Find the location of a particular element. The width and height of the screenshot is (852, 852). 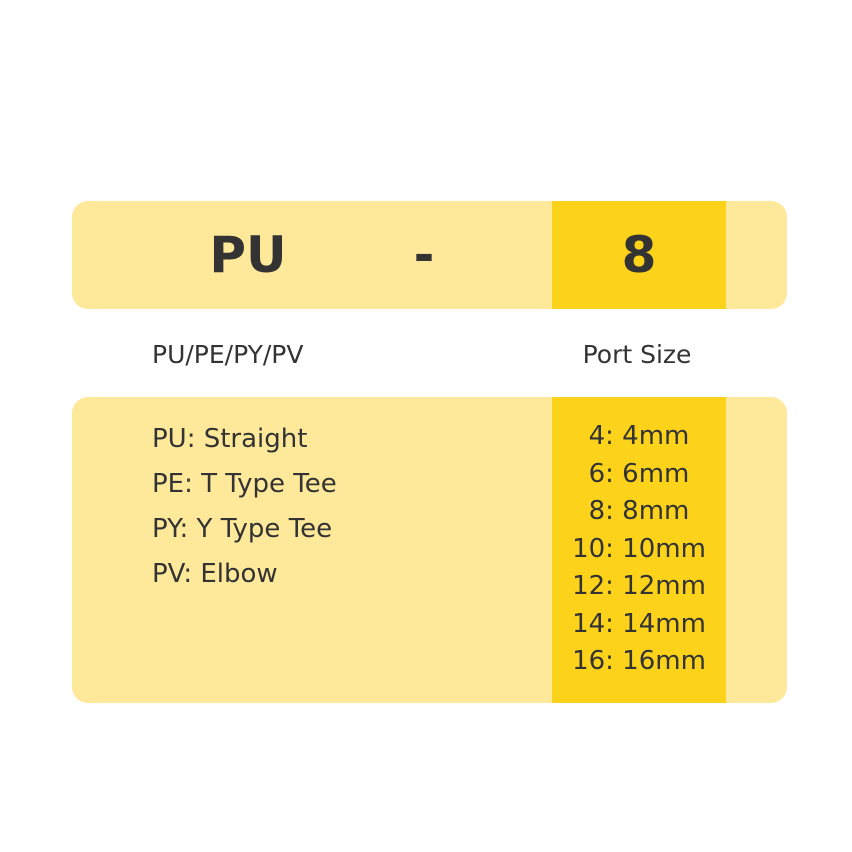

series-label: PU/PE/PY/PV is located at coordinates (228, 354).